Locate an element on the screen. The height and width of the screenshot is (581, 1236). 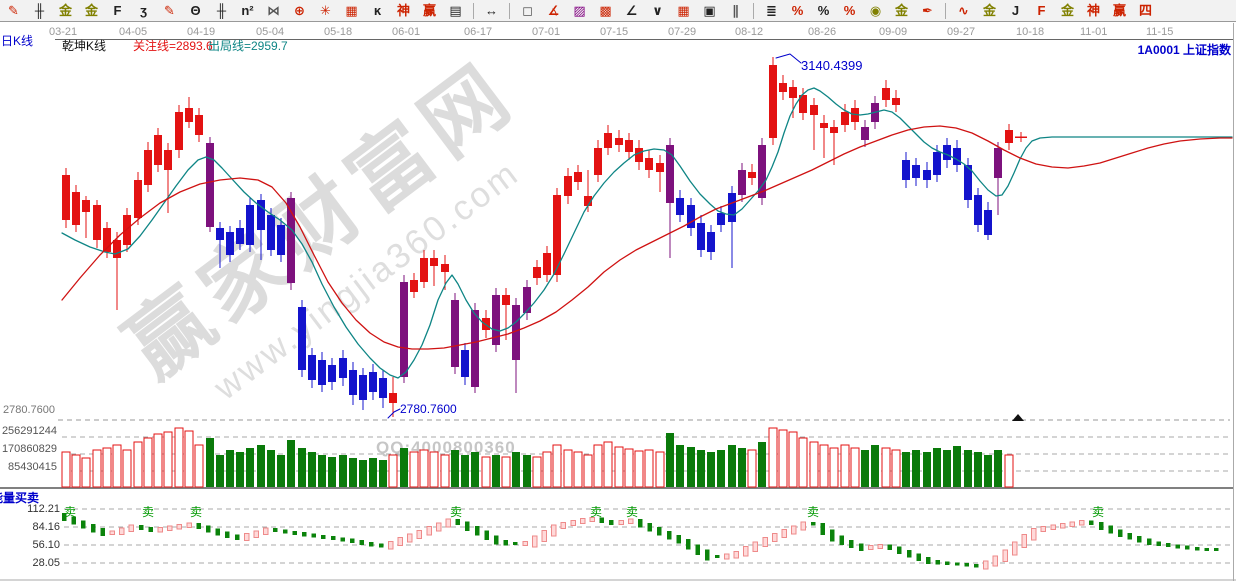
date-label: 07-29 is located at coordinates (682, 32).